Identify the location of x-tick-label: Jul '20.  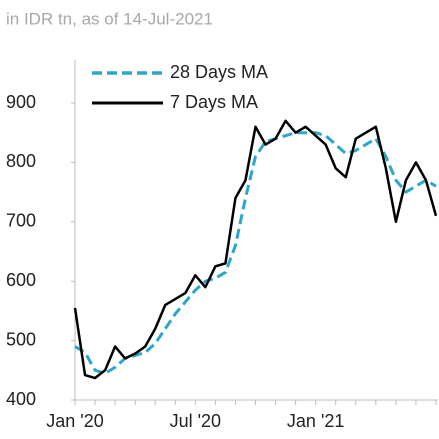
(195, 421).